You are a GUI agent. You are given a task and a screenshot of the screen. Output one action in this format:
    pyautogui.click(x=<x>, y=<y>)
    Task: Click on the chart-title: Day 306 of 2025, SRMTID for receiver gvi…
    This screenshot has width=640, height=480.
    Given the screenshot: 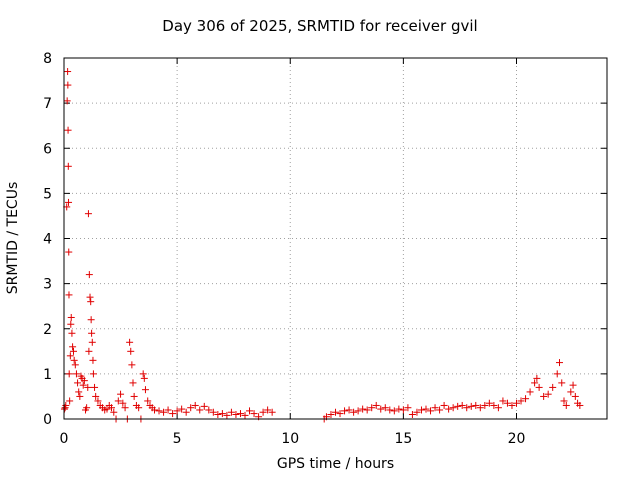 What is the action you would take?
    pyautogui.click(x=320, y=26)
    